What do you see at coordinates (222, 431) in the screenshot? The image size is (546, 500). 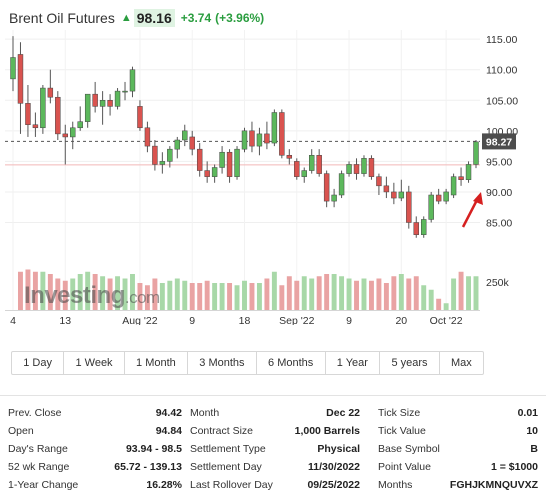 I see `stat-label: Contract Size` at bounding box center [222, 431].